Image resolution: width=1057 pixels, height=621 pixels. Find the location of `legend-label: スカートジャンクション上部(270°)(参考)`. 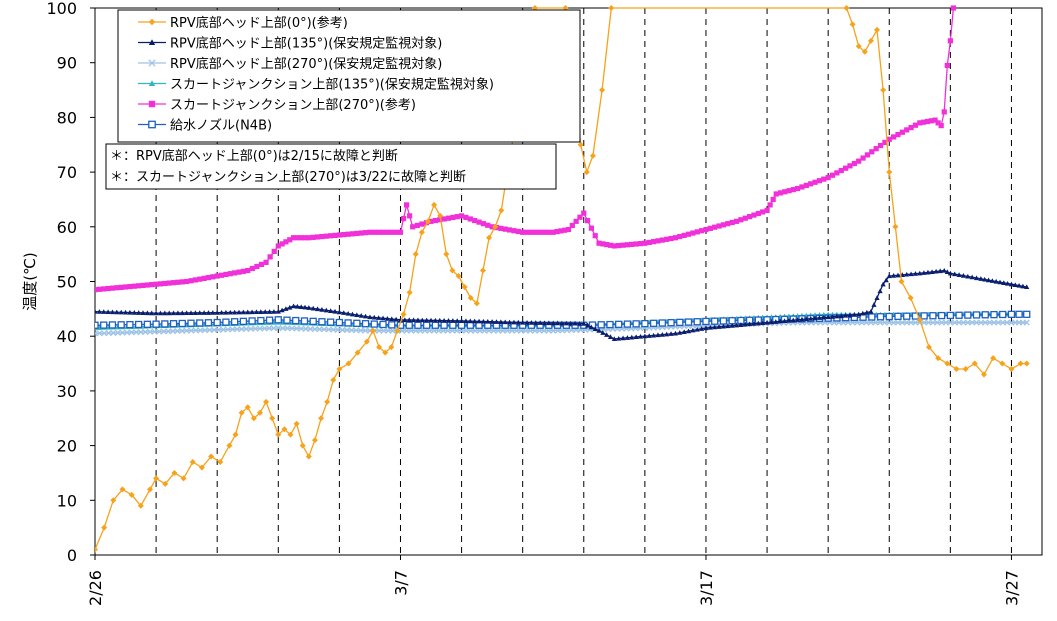

legend-label: スカートジャンクション上部(270°)(参考) is located at coordinates (293, 105).